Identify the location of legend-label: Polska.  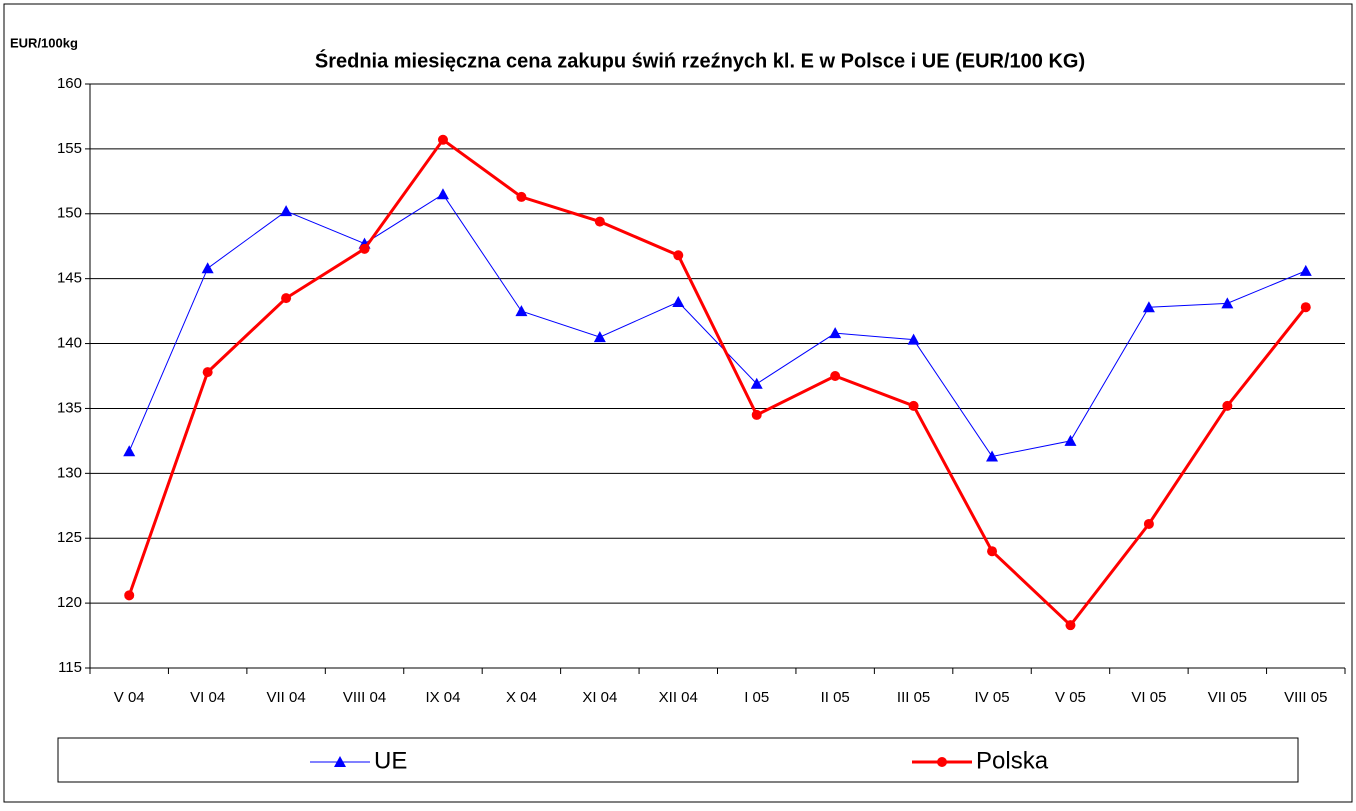
(1012, 760).